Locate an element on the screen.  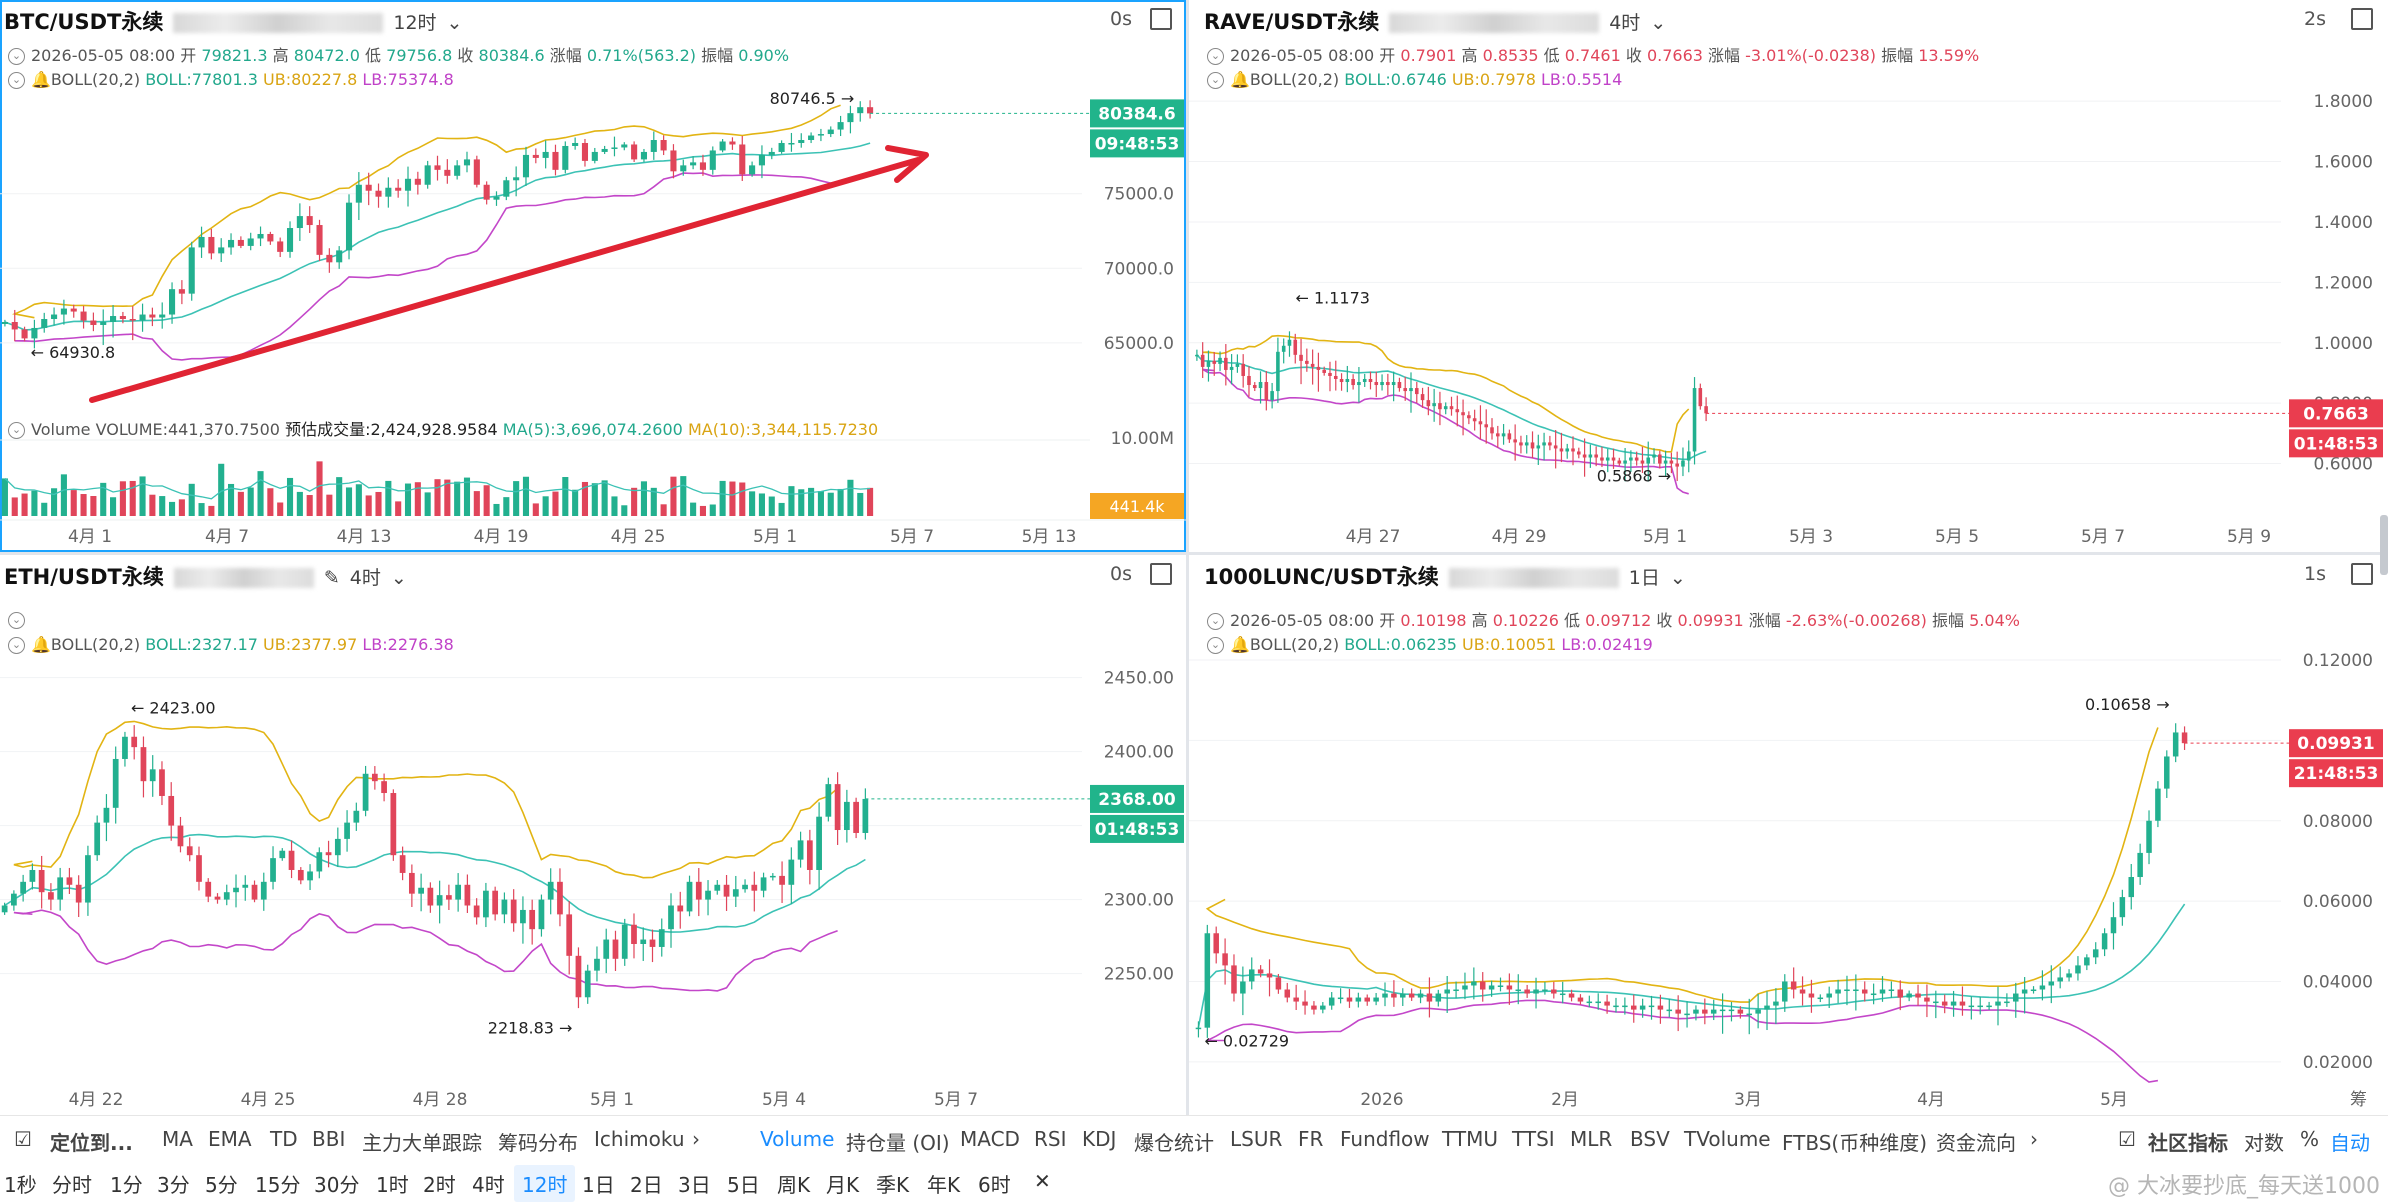
interval-year: 年K is located at coordinates (944, 1185).